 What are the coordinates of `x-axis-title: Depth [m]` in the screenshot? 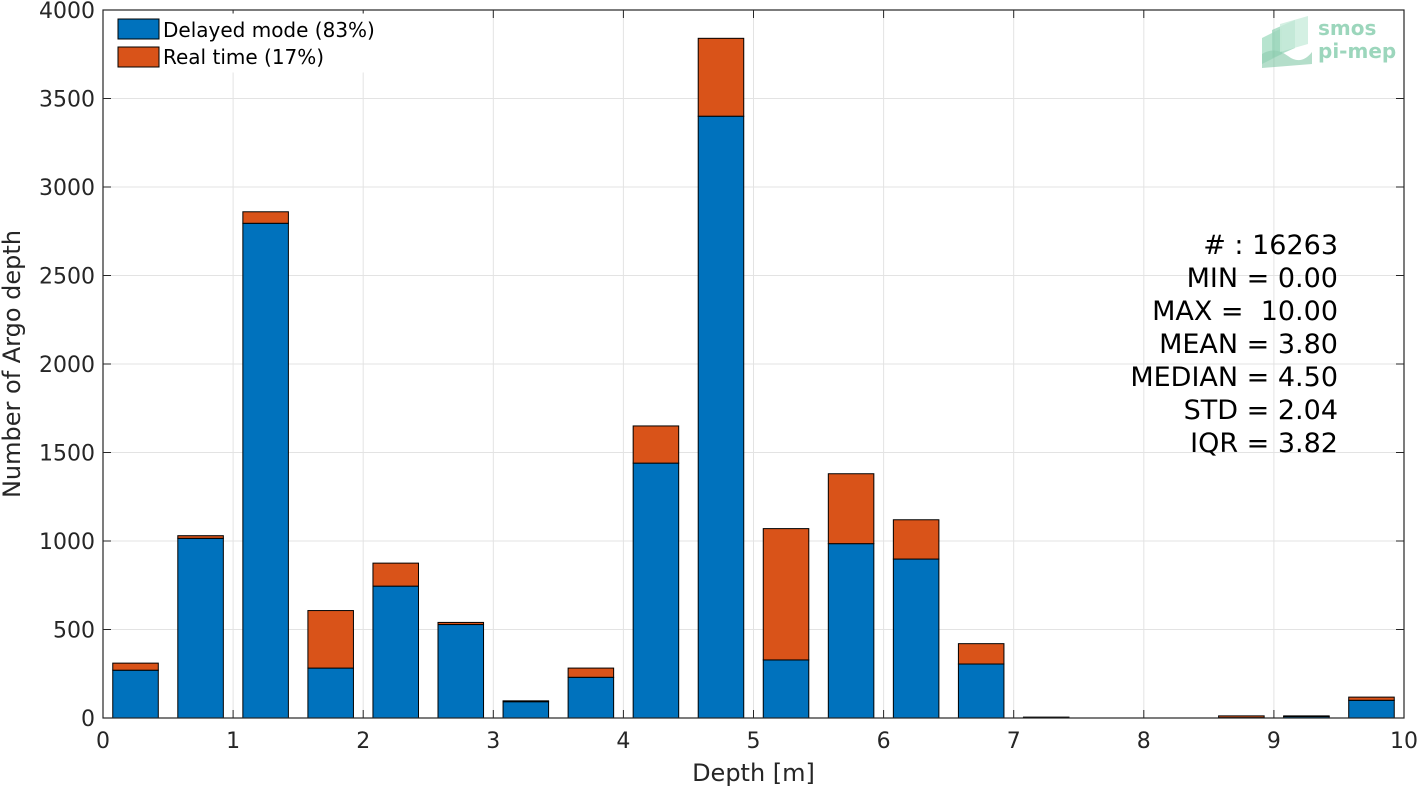 It's located at (753, 773).